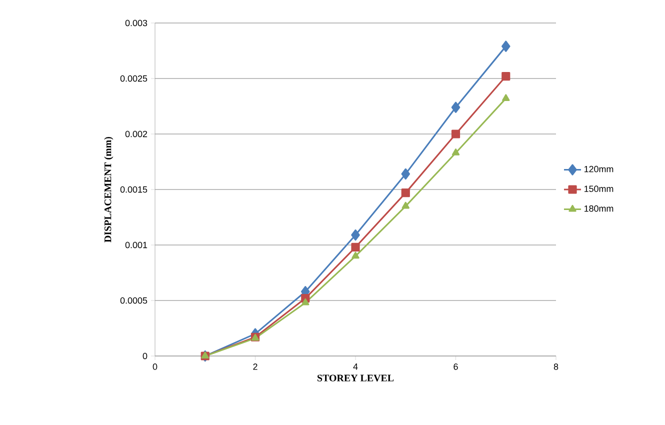  I want to click on x-tick-label: 8, so click(556, 367).